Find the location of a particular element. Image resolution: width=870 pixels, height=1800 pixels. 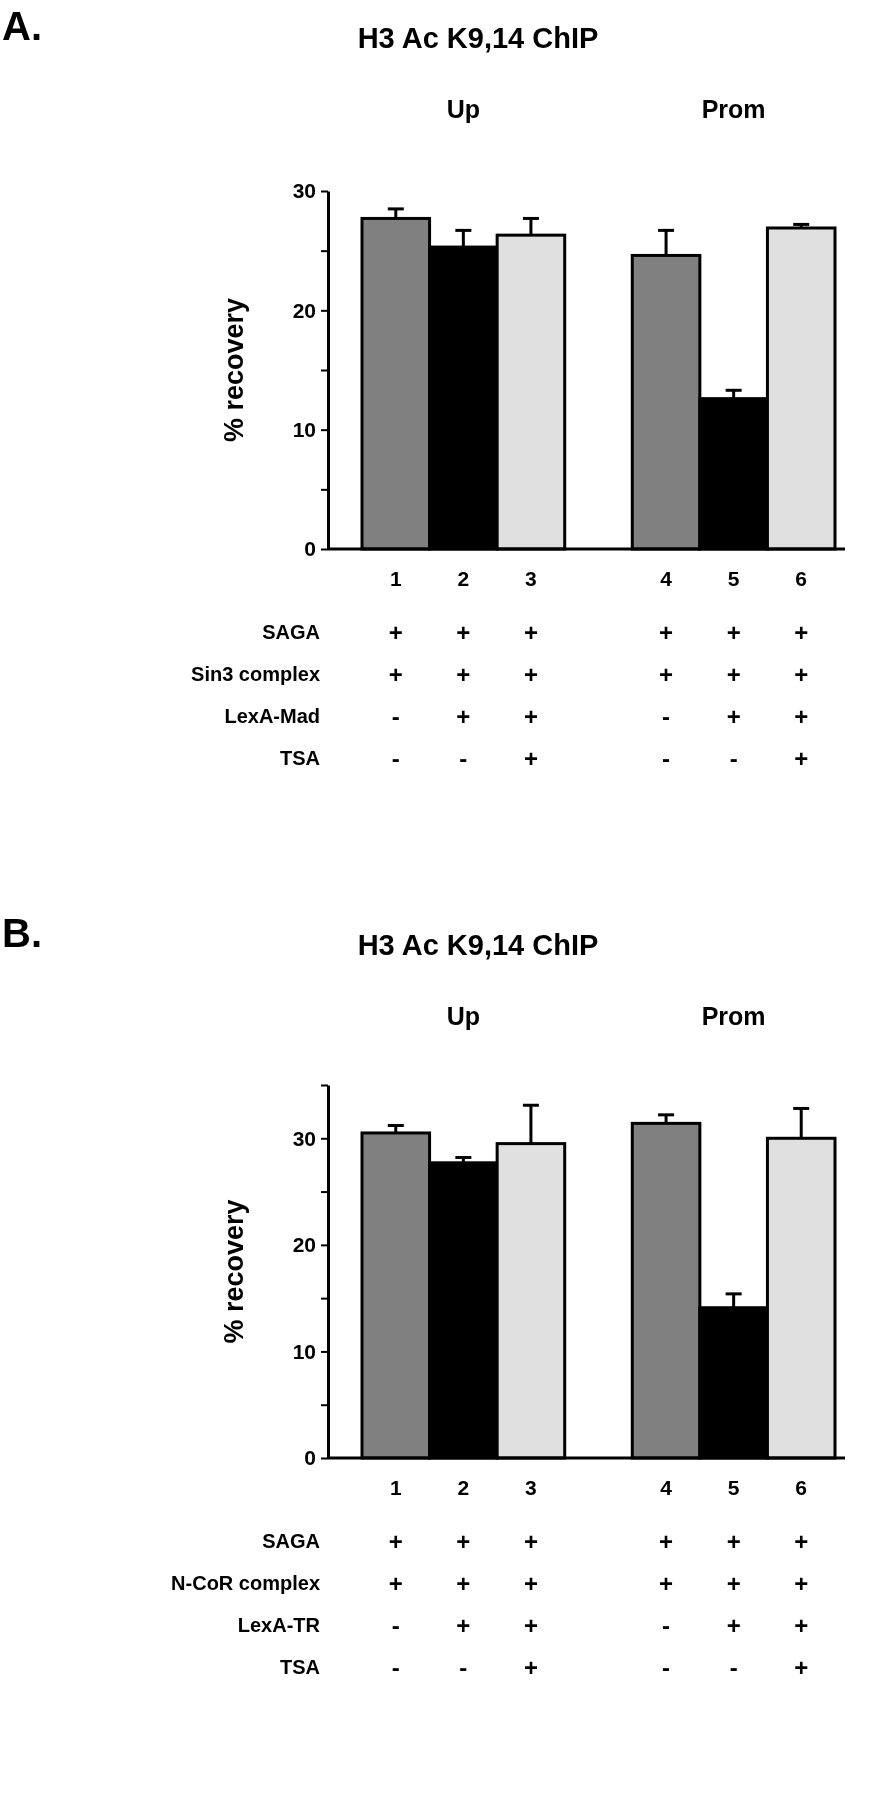

text: Sin3 complex is located at coordinates (255, 674).